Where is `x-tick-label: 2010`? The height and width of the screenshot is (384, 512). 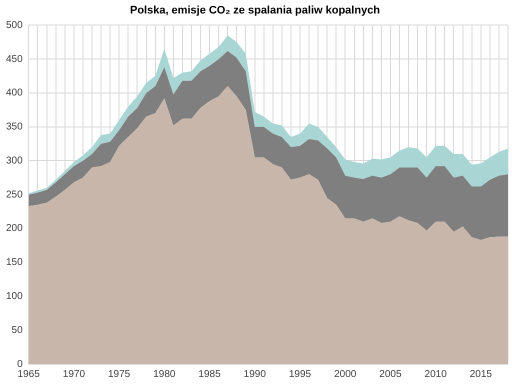
x-tick-label: 2010 is located at coordinates (436, 374).